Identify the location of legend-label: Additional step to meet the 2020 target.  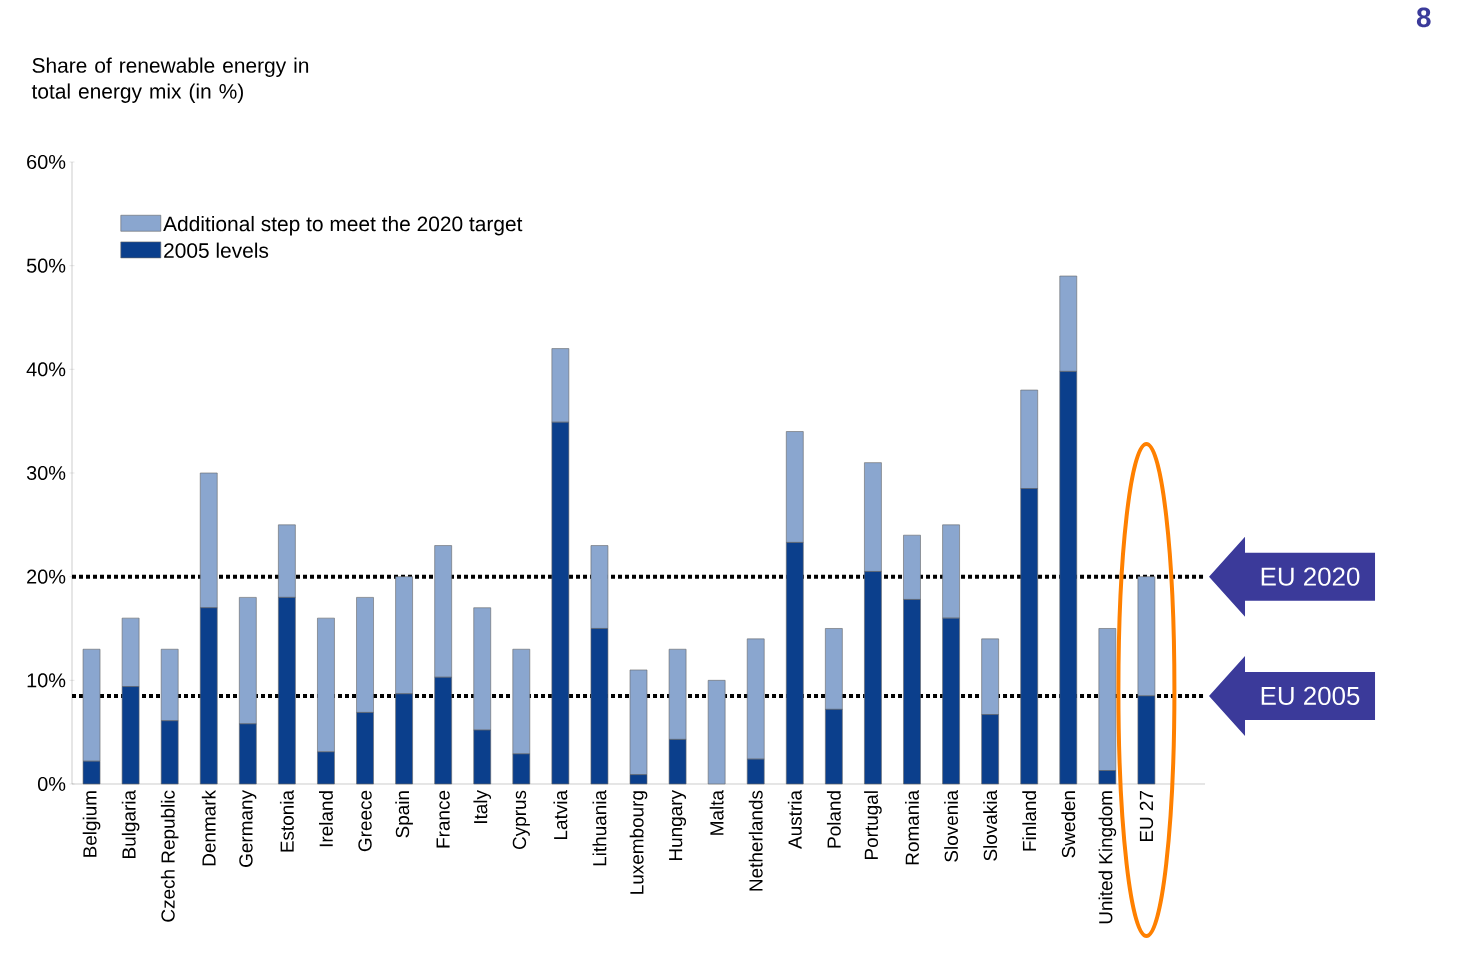
(343, 225).